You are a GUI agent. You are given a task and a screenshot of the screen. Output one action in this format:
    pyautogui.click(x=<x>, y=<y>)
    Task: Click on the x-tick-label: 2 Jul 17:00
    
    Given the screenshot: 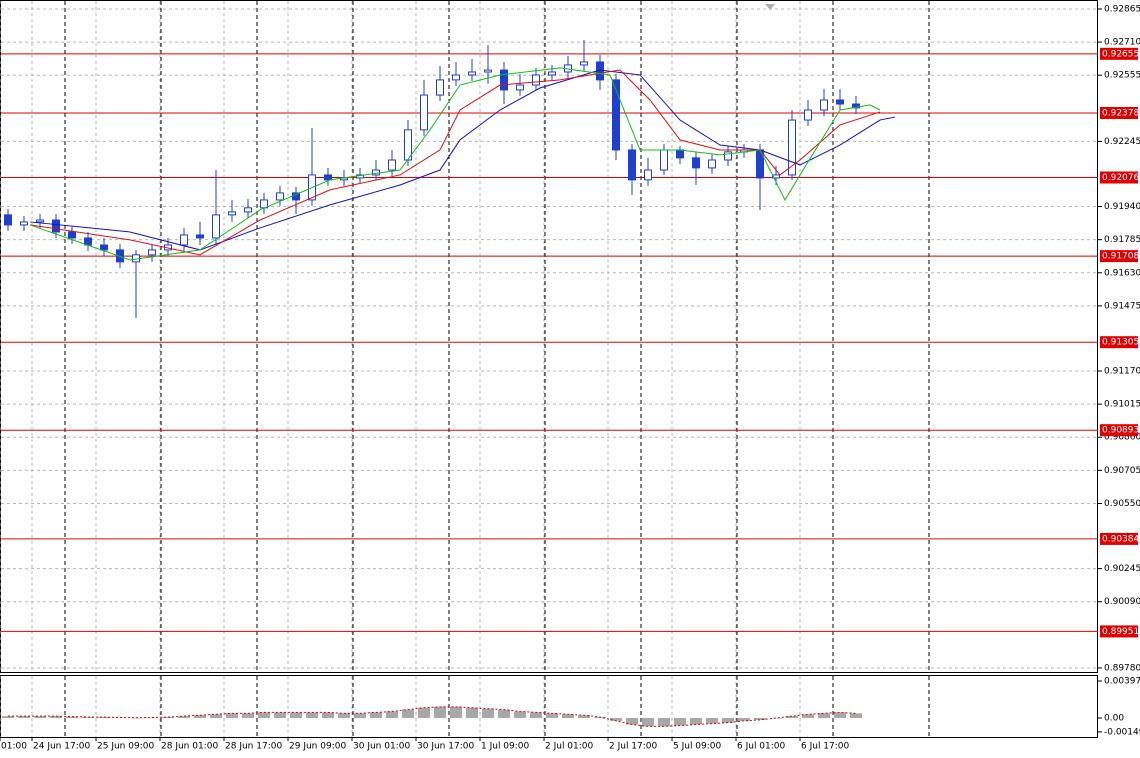 What is the action you would take?
    pyautogui.click(x=633, y=747)
    